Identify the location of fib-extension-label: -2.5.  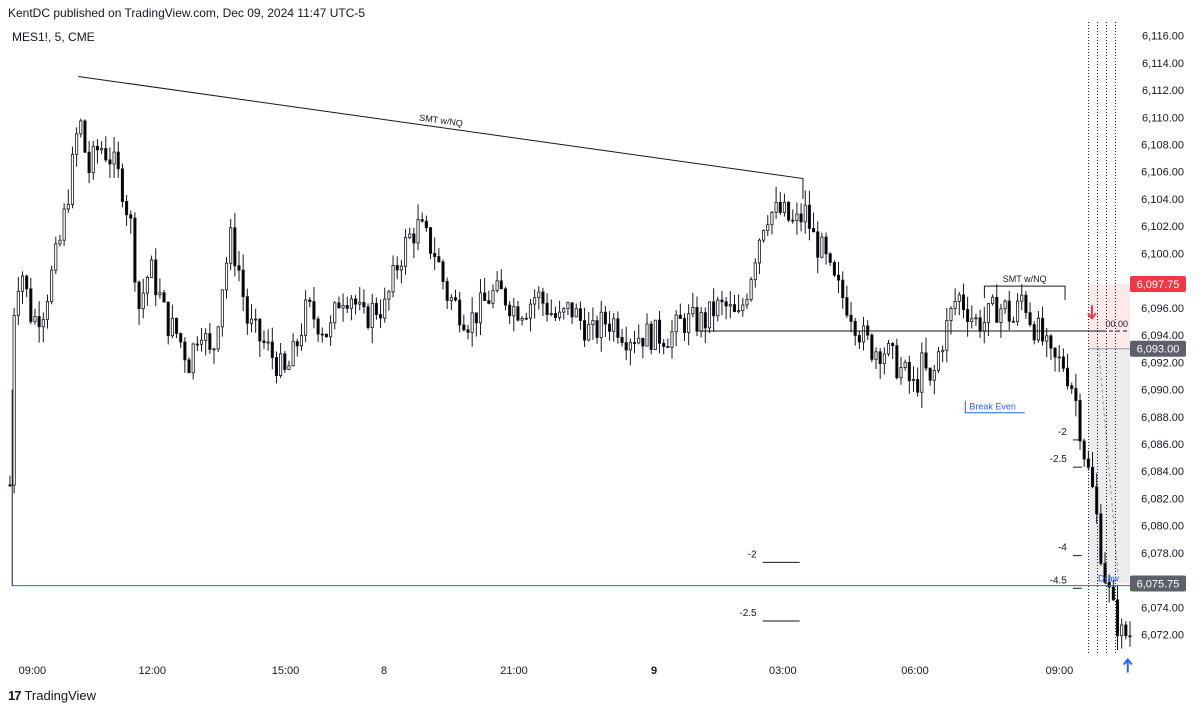
(1059, 459).